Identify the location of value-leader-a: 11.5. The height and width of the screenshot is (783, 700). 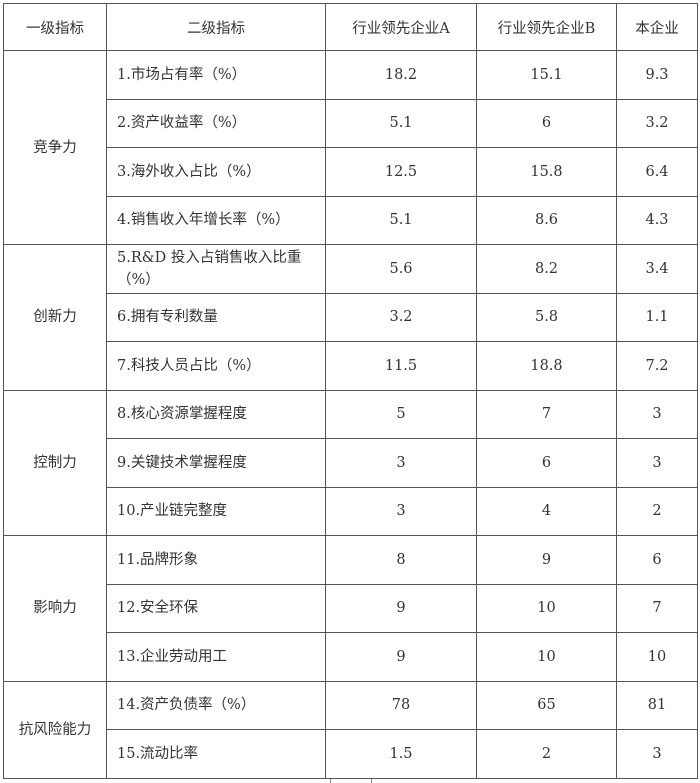
(401, 366).